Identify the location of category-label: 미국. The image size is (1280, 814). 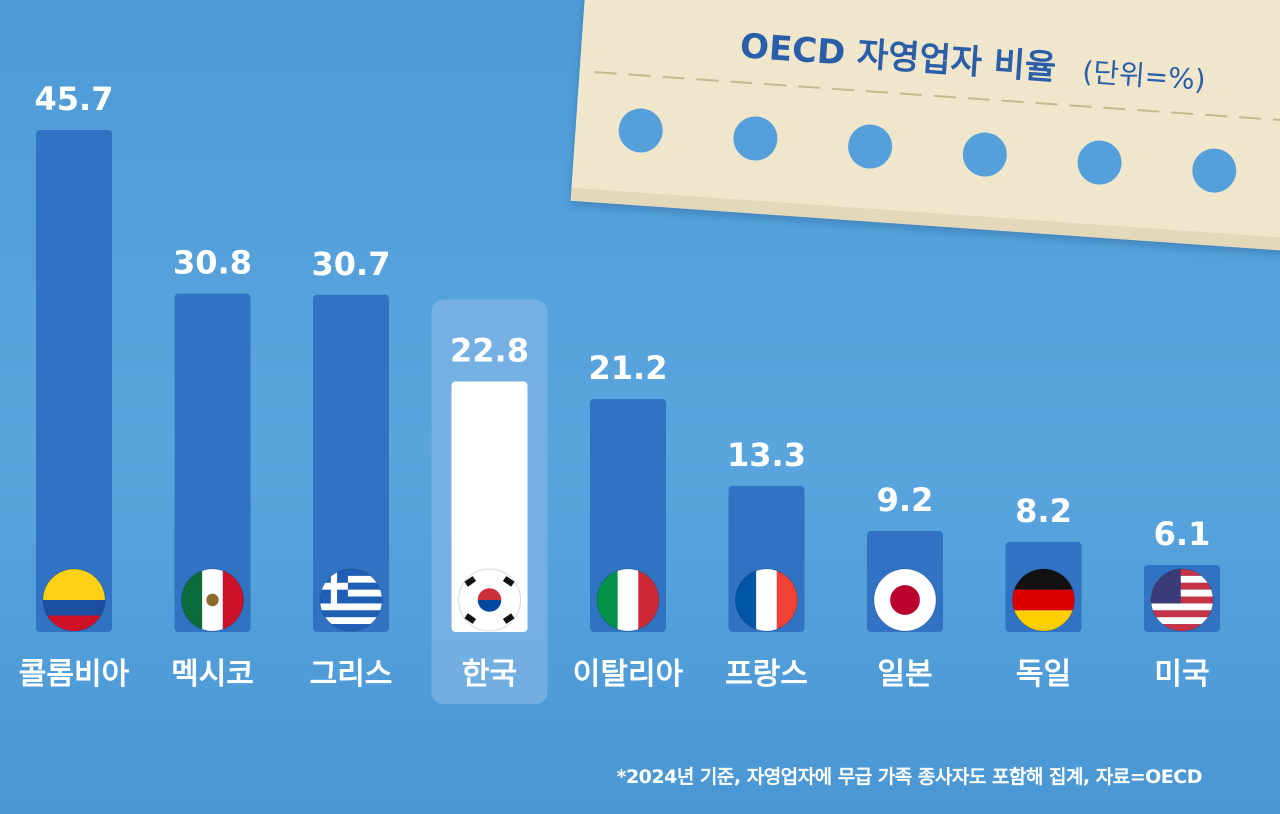
(1181, 674).